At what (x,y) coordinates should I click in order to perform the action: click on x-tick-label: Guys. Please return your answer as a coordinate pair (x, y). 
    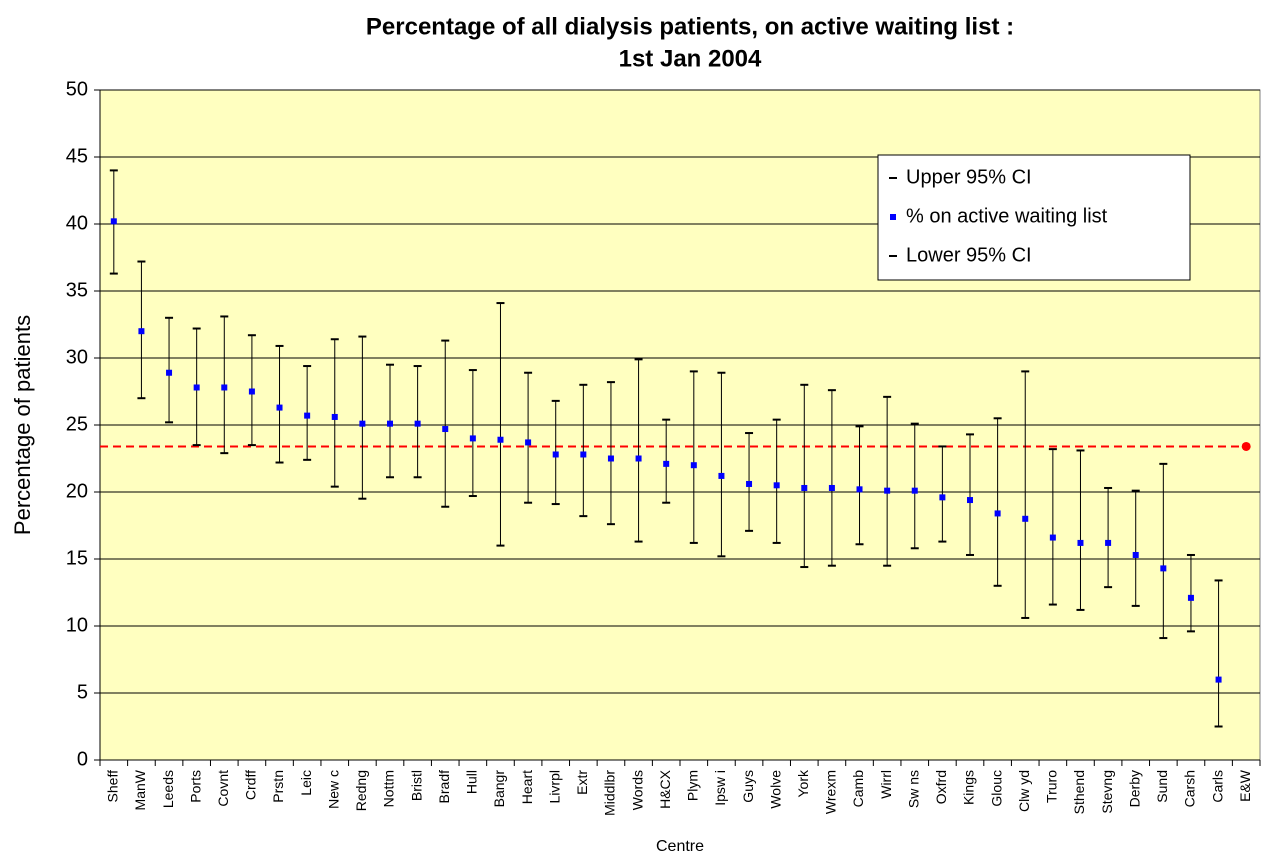
    Looking at the image, I should click on (748, 786).